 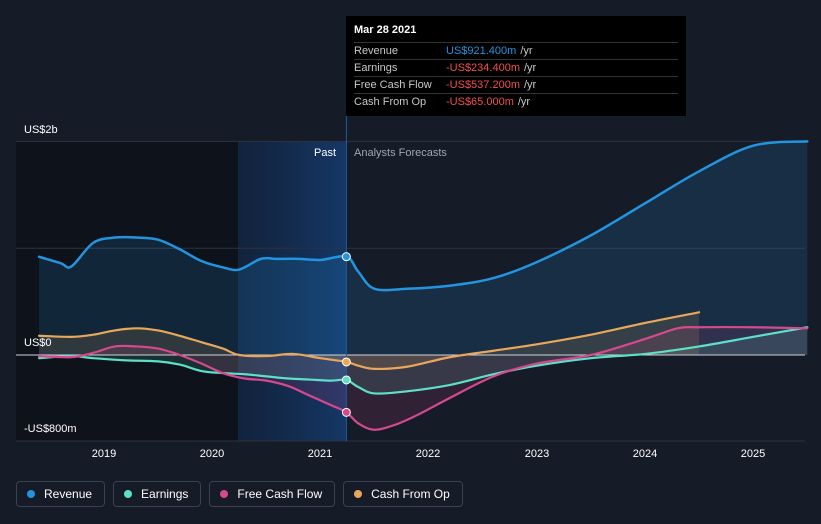 I want to click on legend-label: Free Cash Flow, so click(x=280, y=494).